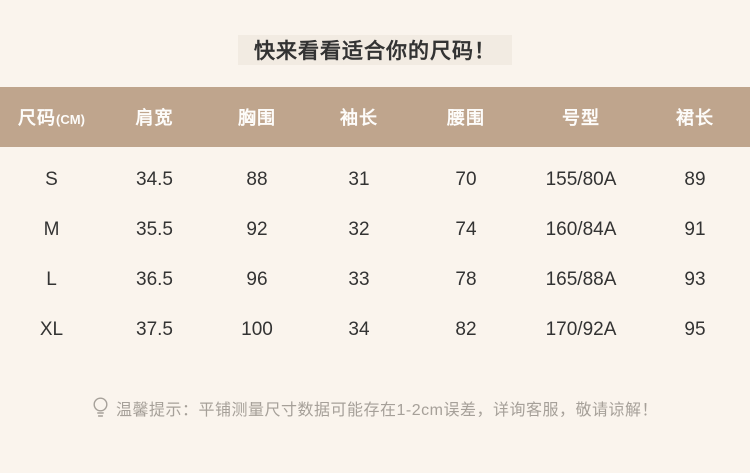  What do you see at coordinates (466, 229) in the screenshot?
I see `cell-waist: 74` at bounding box center [466, 229].